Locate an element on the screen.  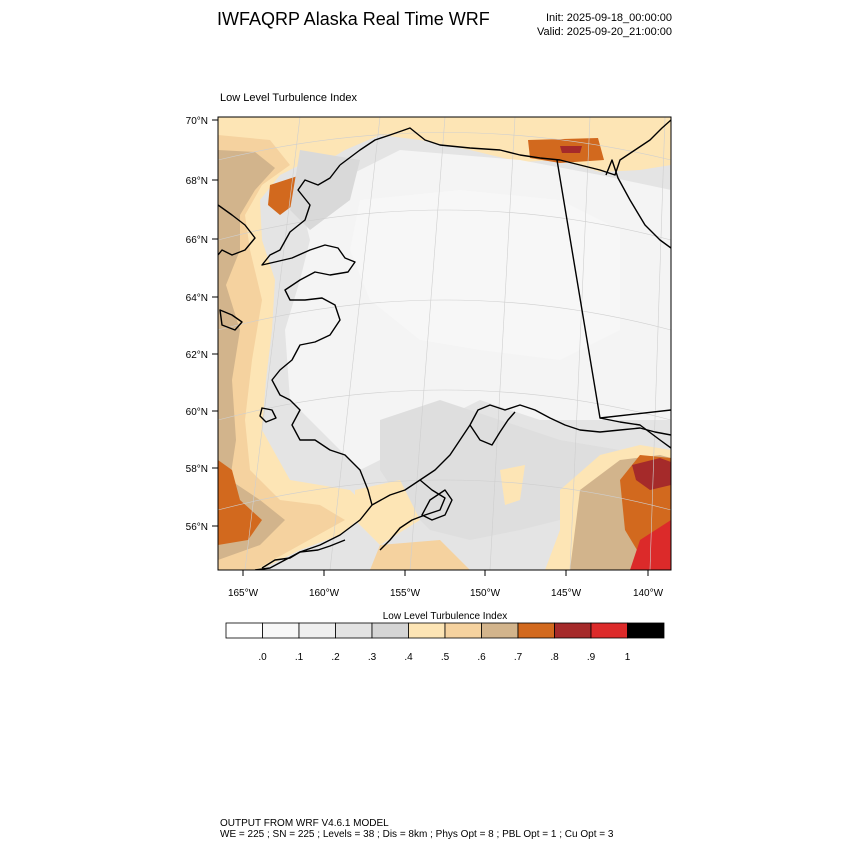
colorbar is located at coordinates (445, 630).